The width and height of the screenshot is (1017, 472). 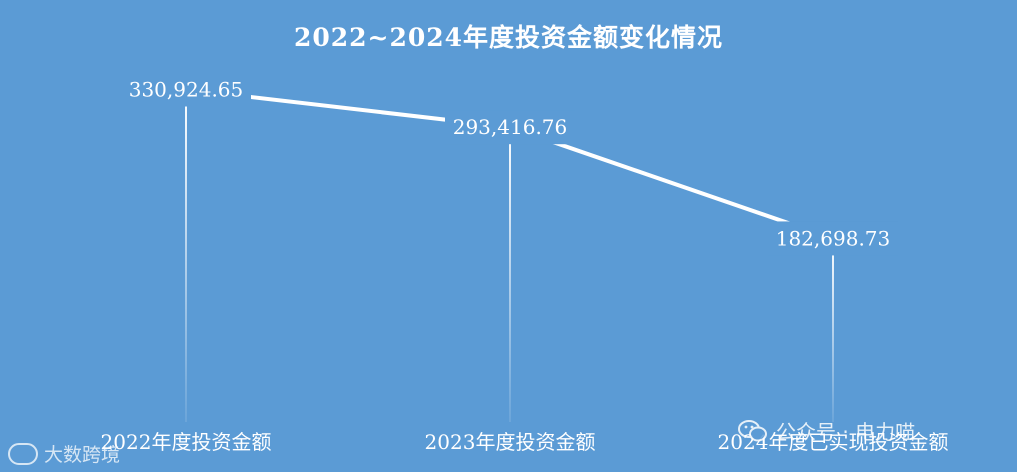 What do you see at coordinates (23, 453) in the screenshot?
I see `brand-logo-icon` at bounding box center [23, 453].